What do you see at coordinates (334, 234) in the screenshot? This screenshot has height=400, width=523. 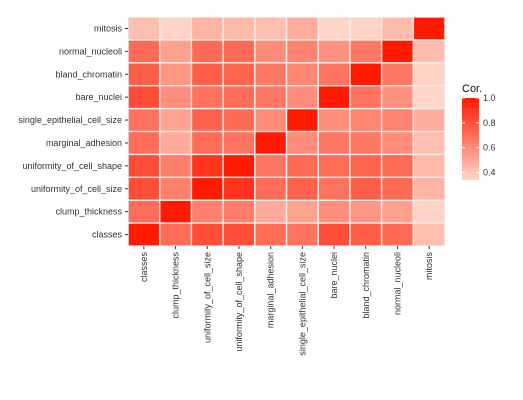 I see `heatmap-cell-classes-bare_nuclei` at bounding box center [334, 234].